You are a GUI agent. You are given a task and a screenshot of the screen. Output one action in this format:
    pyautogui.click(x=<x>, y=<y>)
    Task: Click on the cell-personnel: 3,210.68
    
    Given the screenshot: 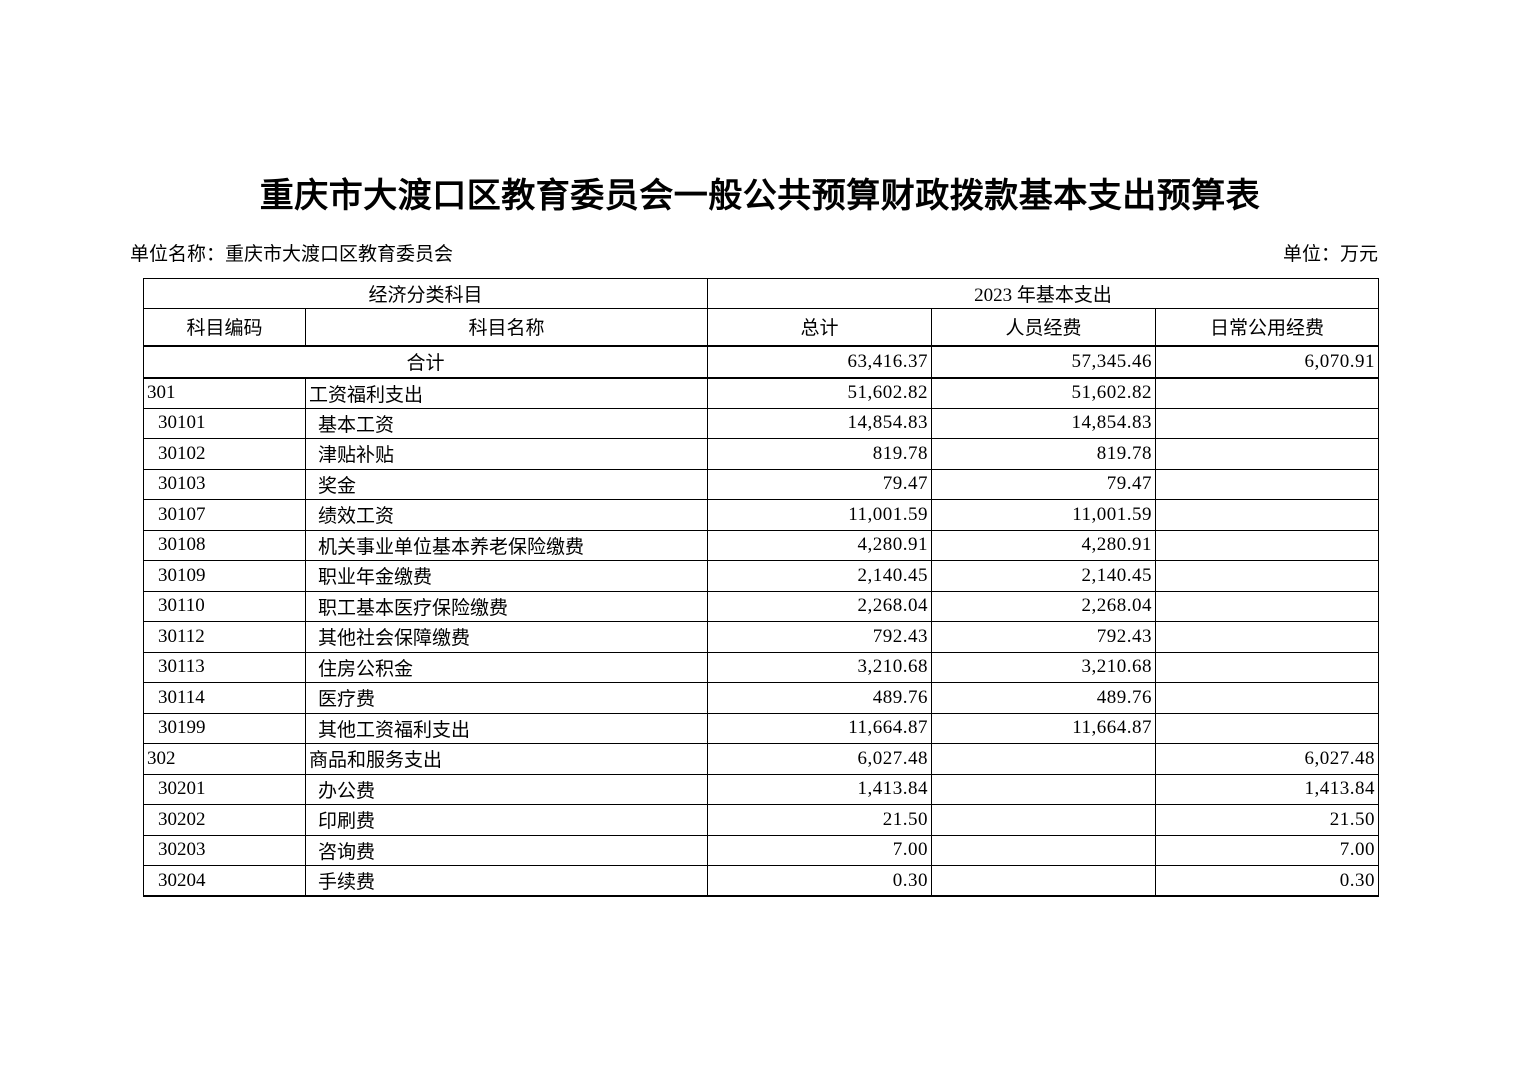 What is the action you would take?
    pyautogui.click(x=1044, y=667)
    